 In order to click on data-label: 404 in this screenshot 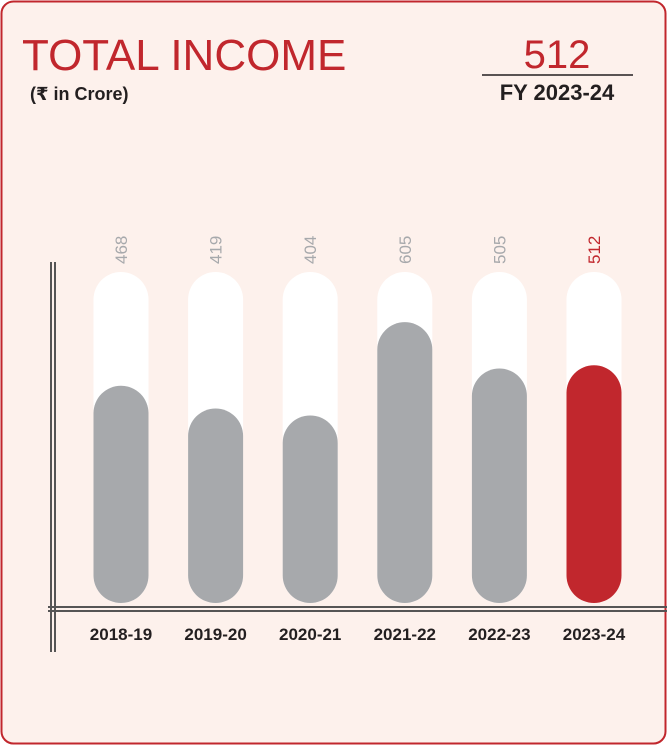, I will do `click(310, 250)`.